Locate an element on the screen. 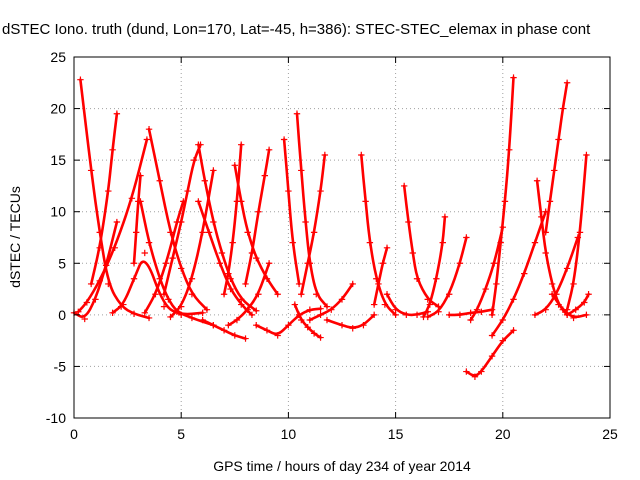  x-tick-label: 25 is located at coordinates (610, 434).